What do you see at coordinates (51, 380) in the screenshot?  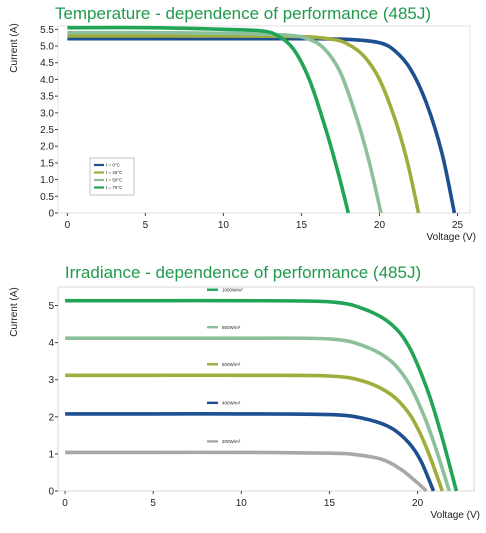 I see `y-tick-label: 3` at bounding box center [51, 380].